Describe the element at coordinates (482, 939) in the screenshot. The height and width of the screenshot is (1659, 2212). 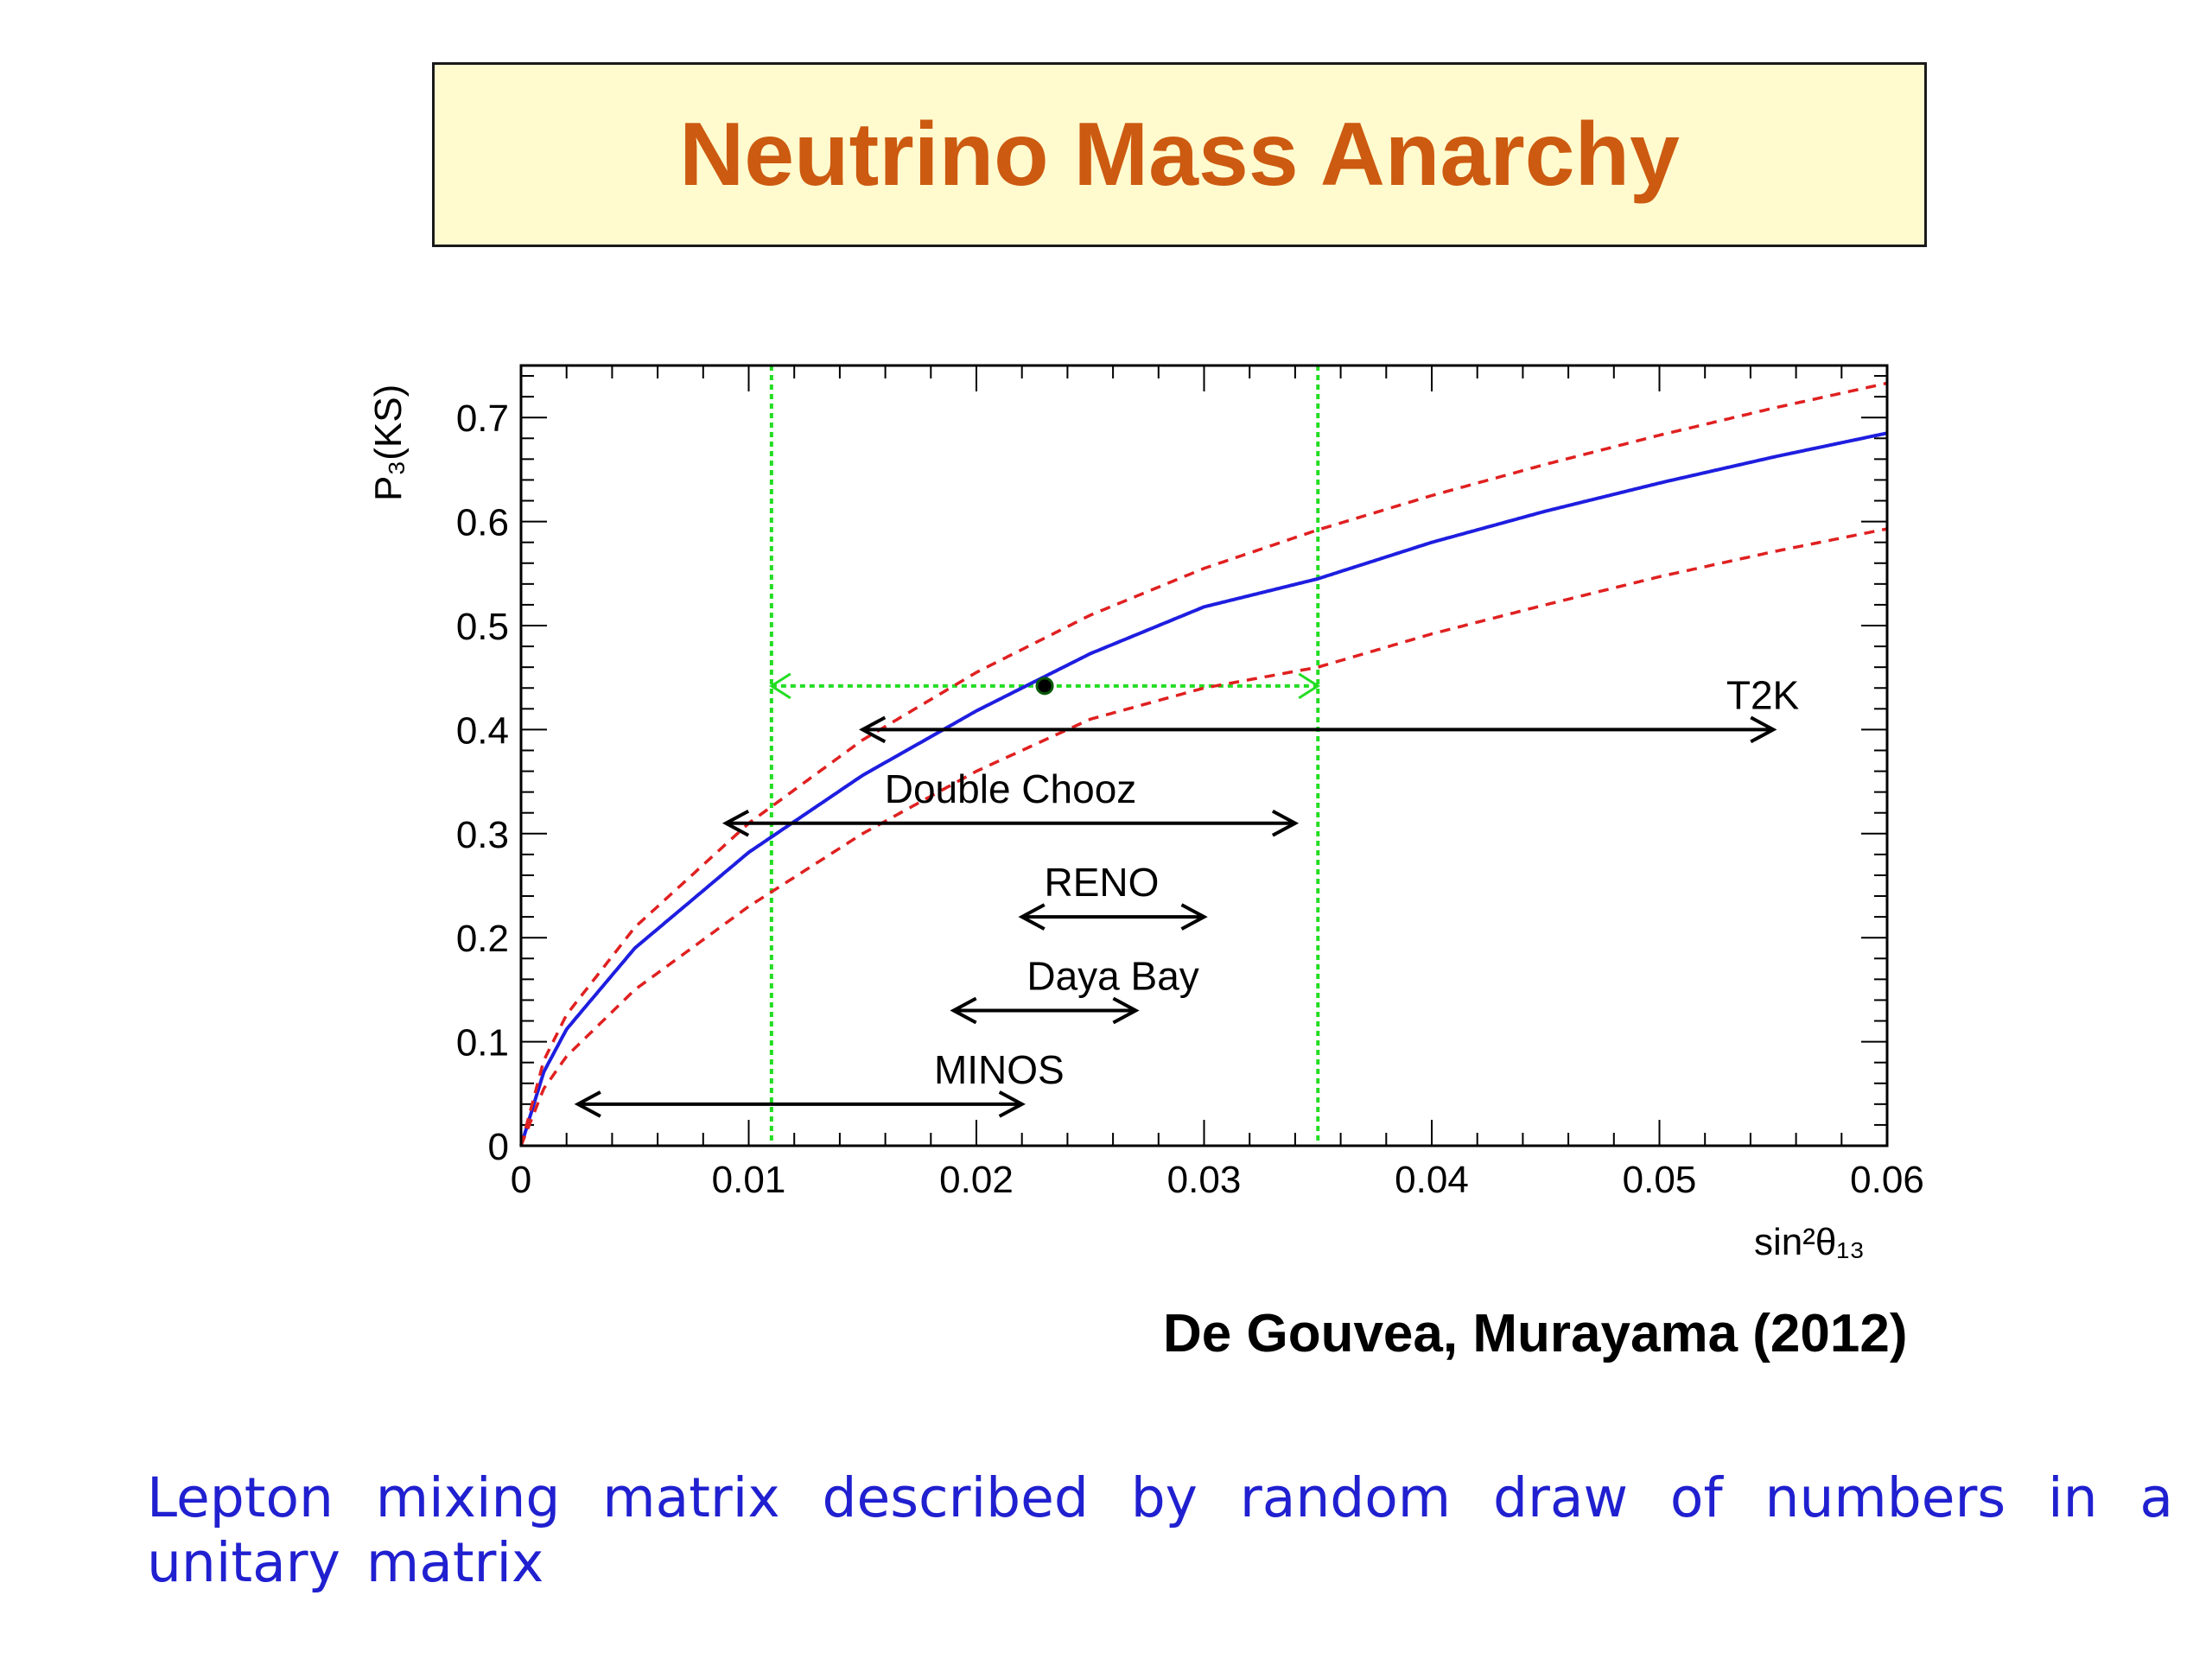
I see `y-tick-label: 0.2` at that location.